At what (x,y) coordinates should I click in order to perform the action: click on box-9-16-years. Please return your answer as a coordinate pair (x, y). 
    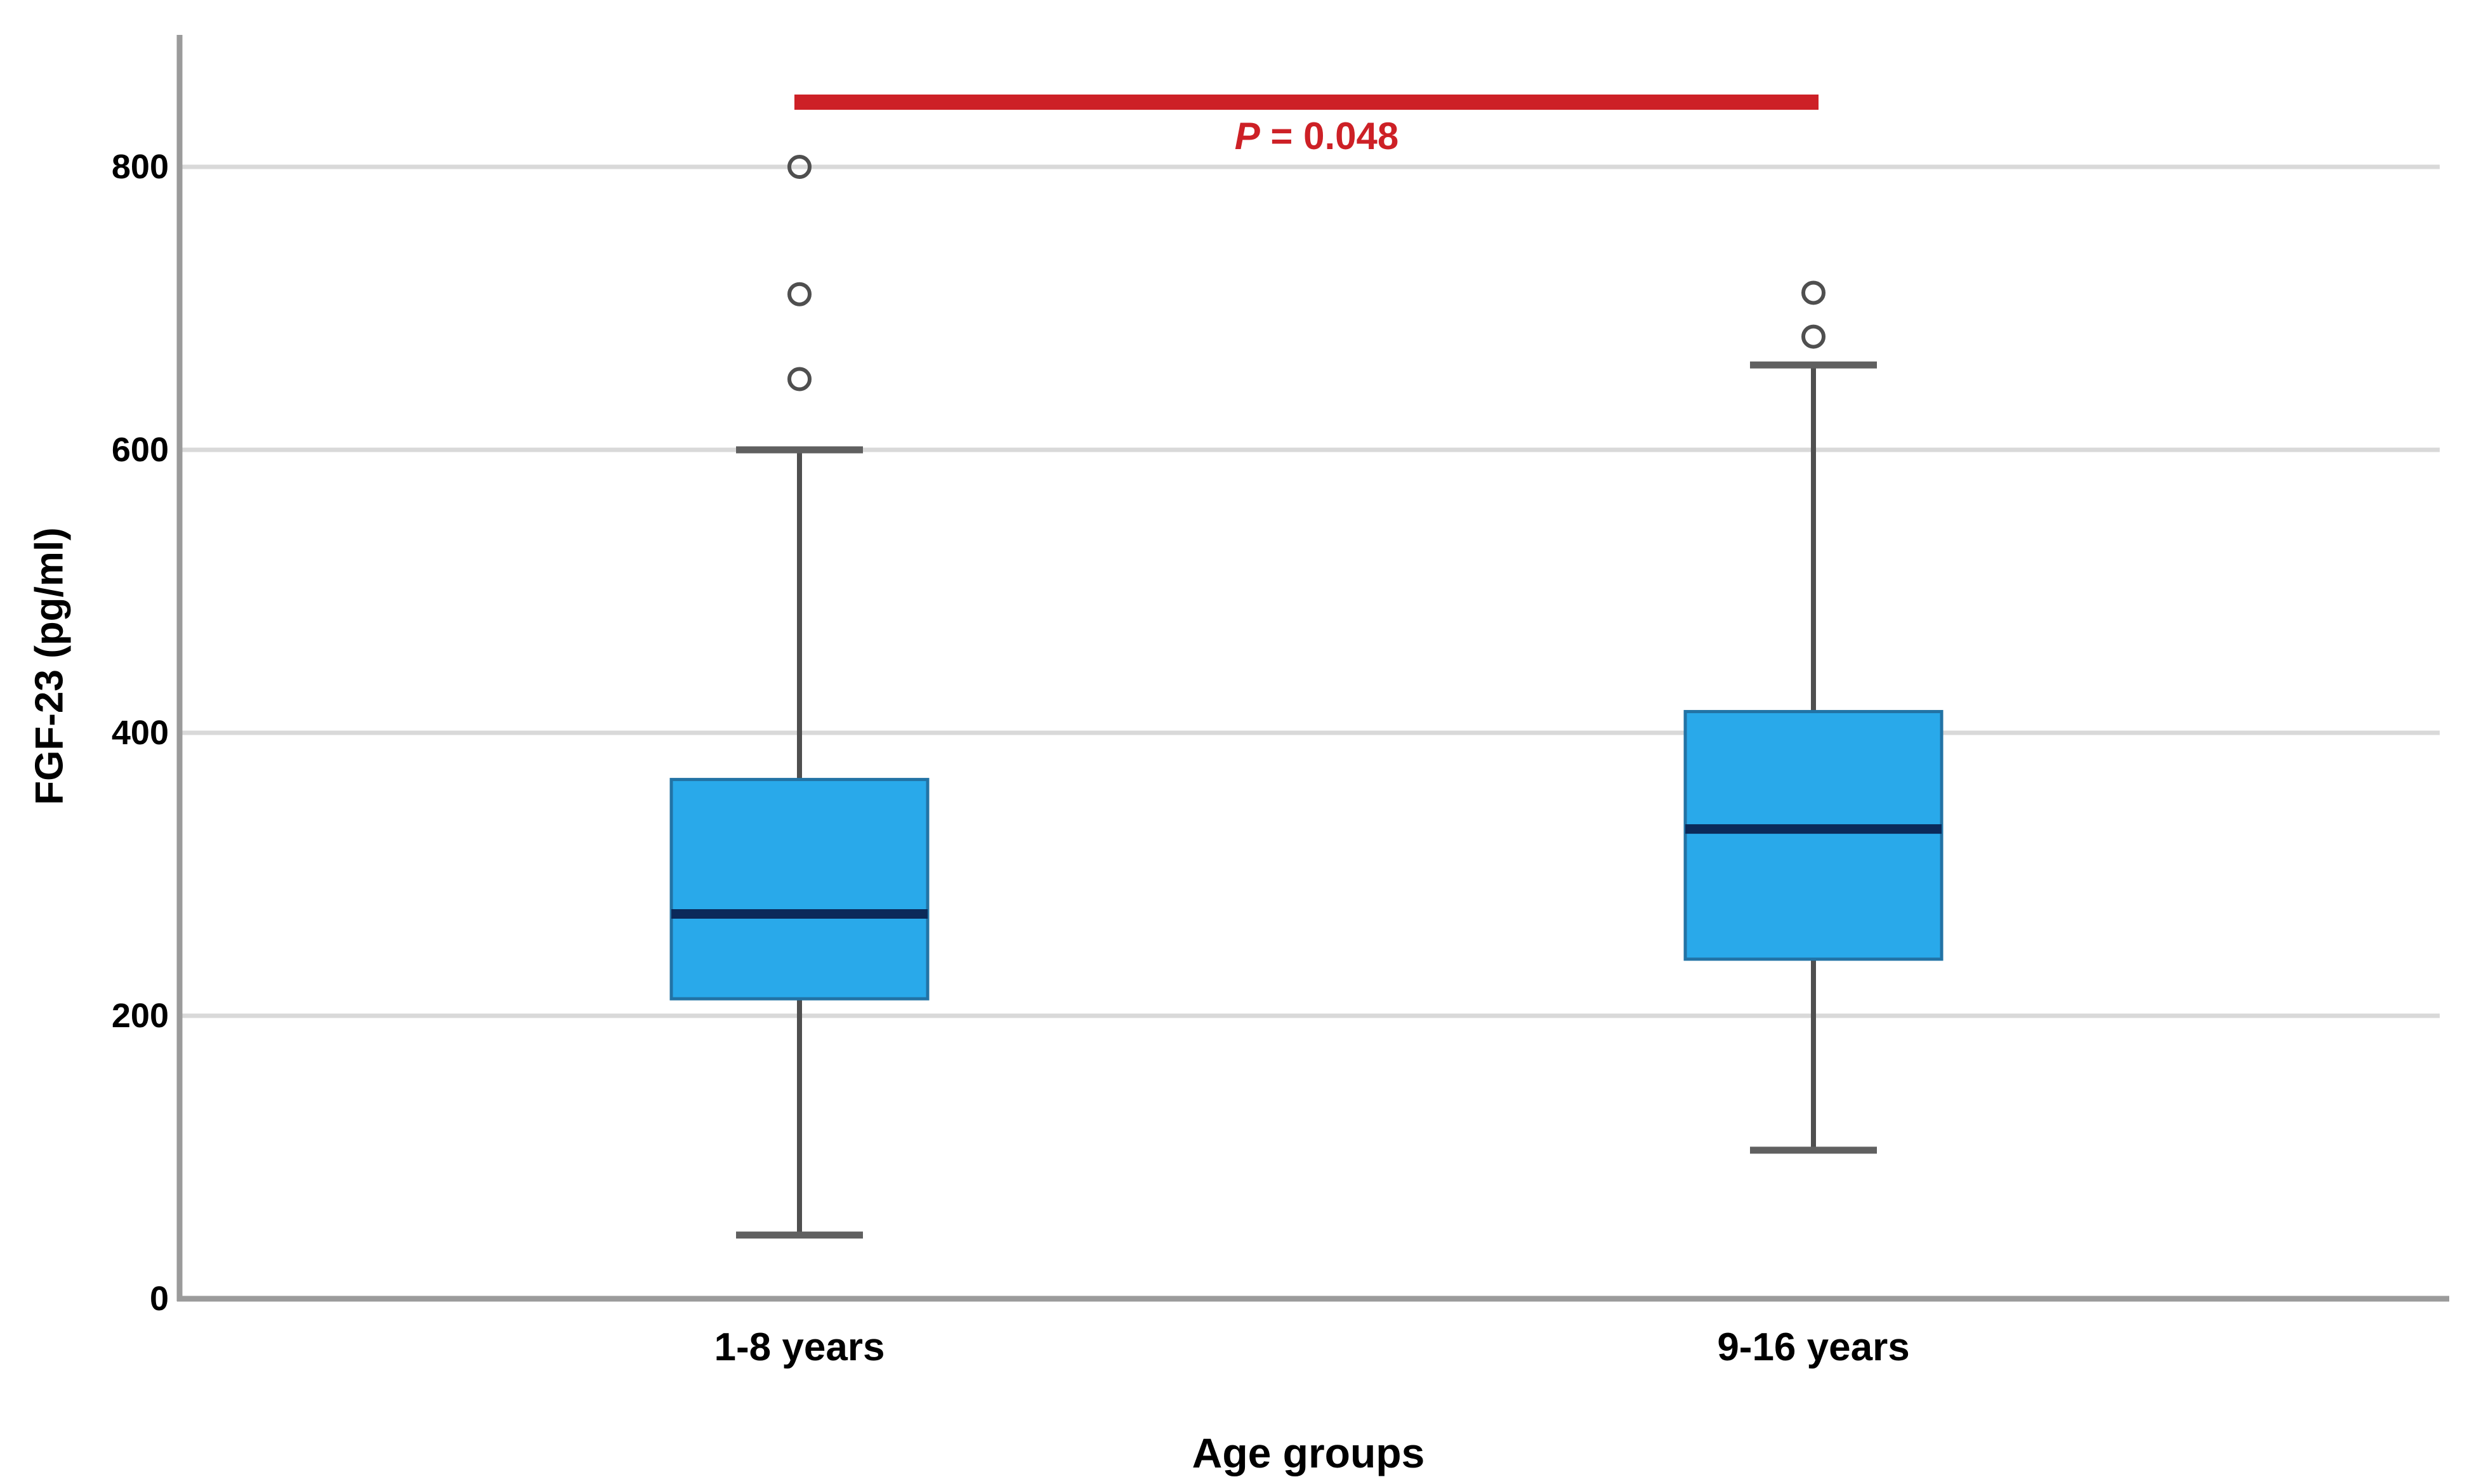
    Looking at the image, I should click on (1813, 836).